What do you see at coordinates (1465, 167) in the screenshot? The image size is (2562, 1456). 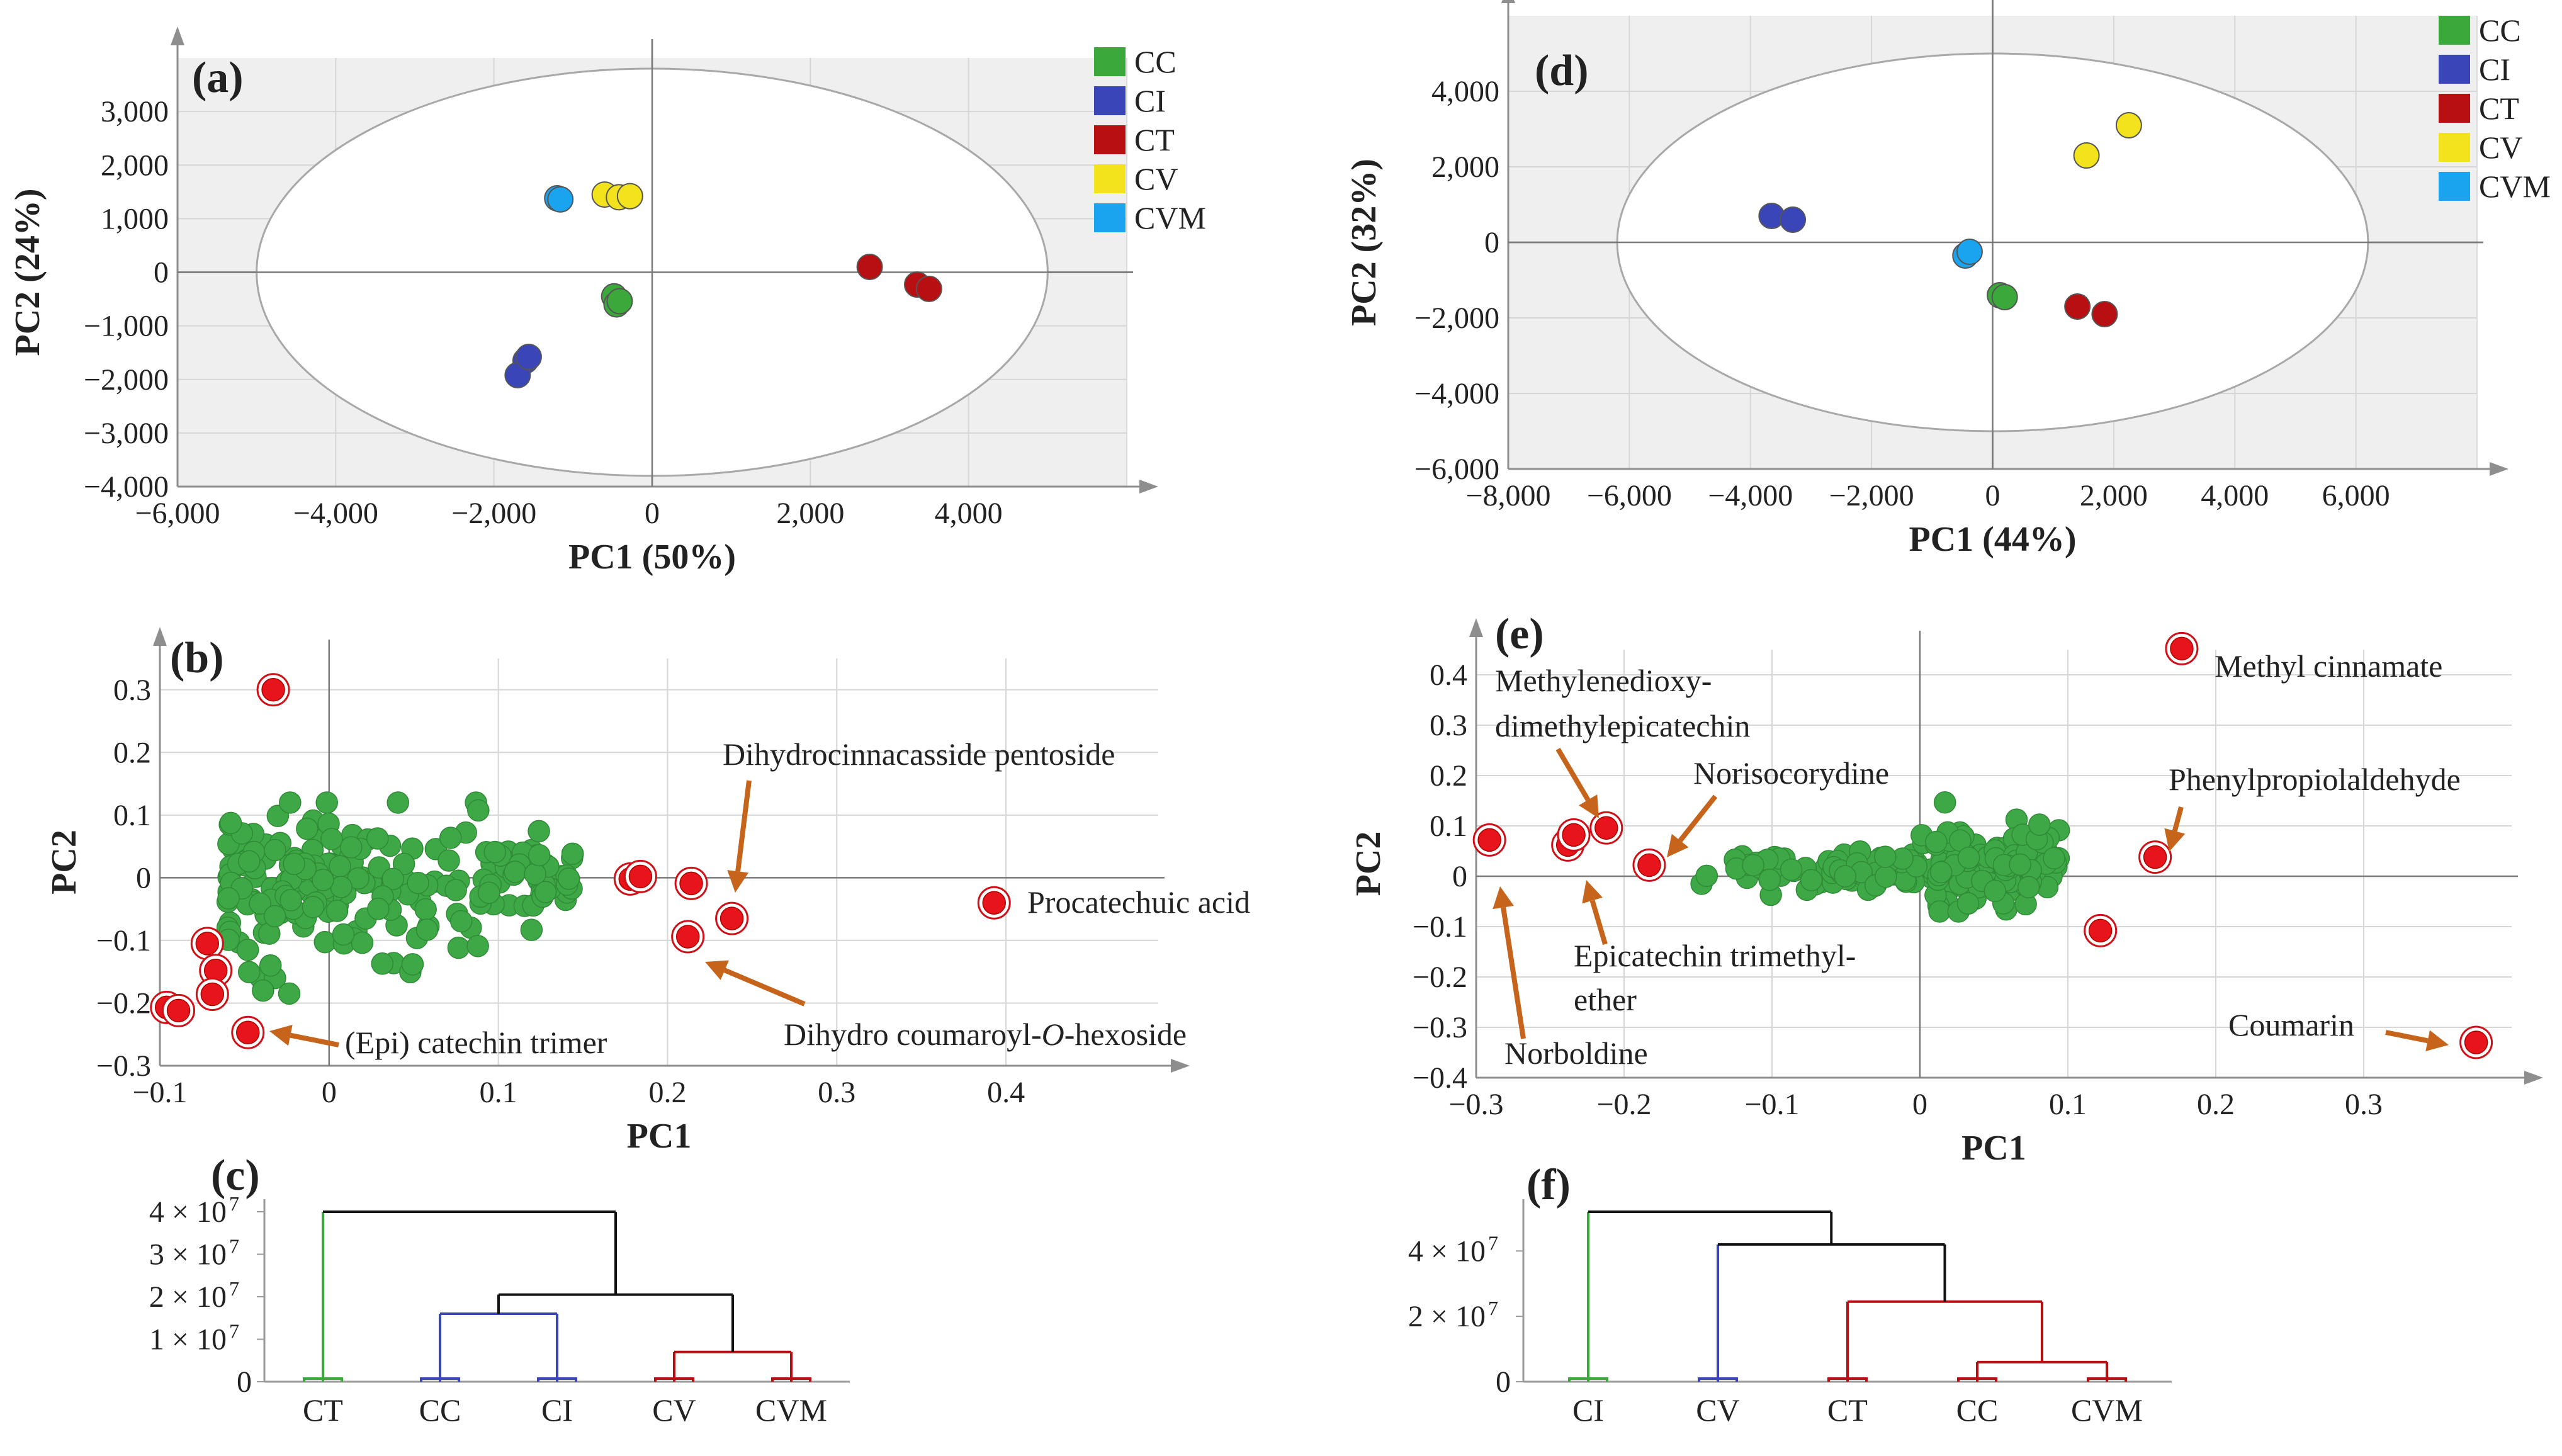 I see `y-tick-label: 2,000` at bounding box center [1465, 167].